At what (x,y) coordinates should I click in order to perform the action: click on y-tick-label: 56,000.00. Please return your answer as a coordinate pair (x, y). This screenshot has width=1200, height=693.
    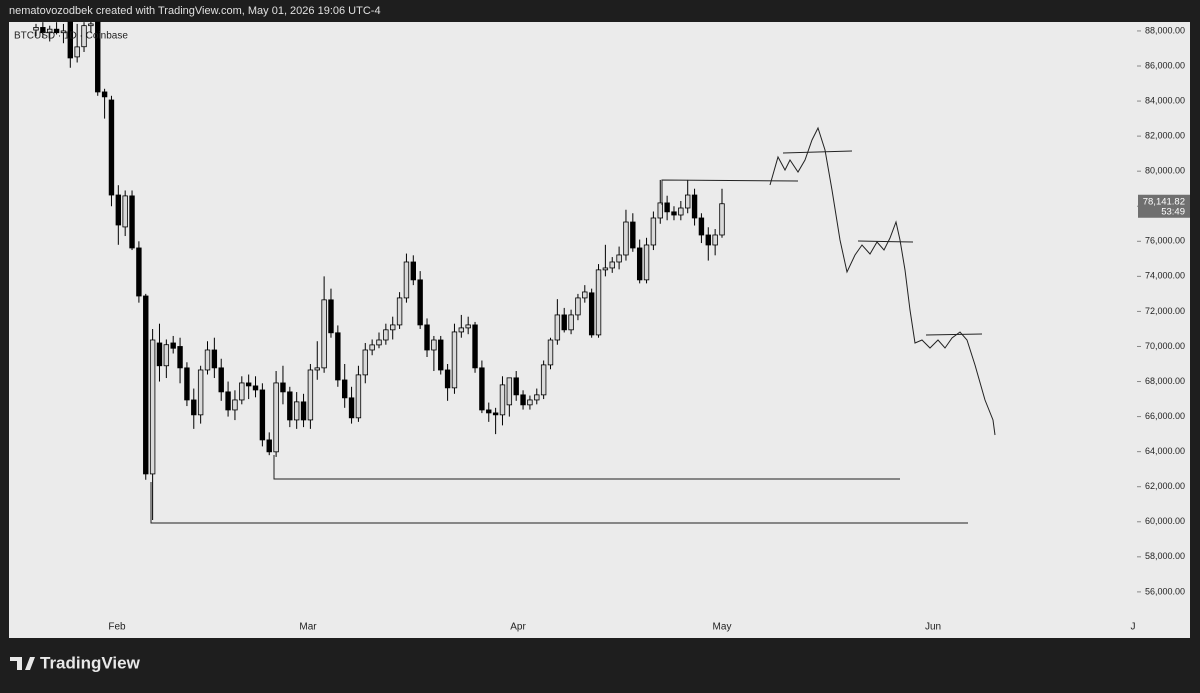
    Looking at the image, I should click on (1165, 591).